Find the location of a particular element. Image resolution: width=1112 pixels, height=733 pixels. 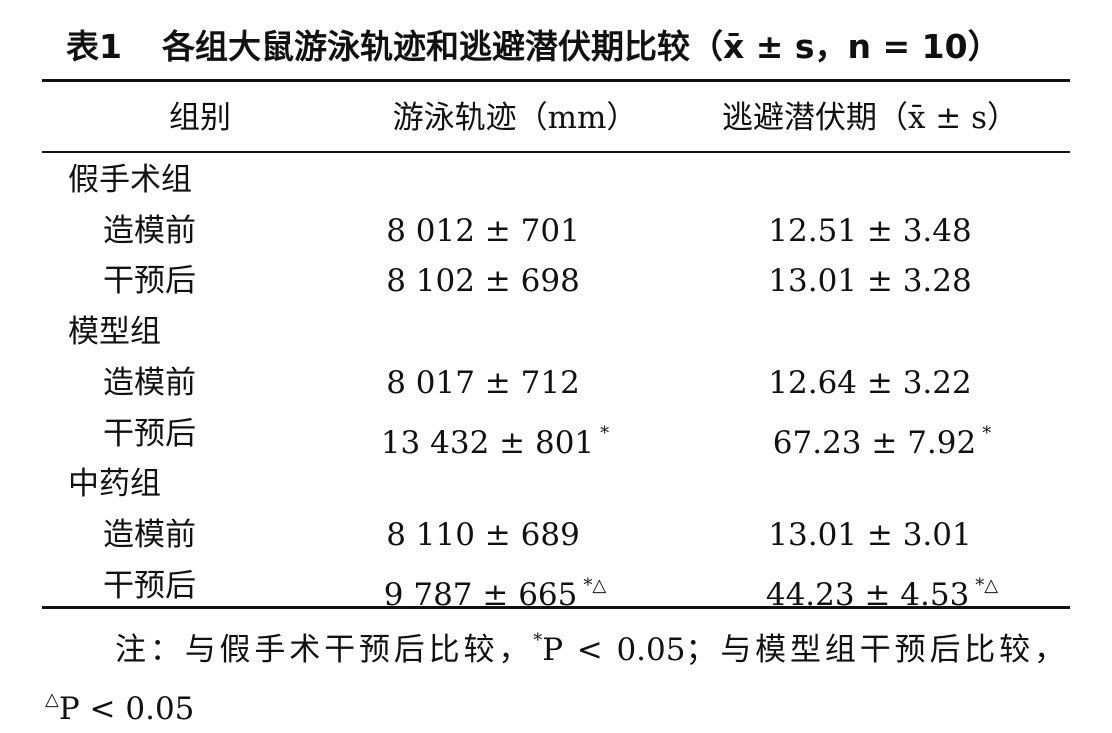

latency-value: 44.23 ± 4.53 is located at coordinates (867, 594).